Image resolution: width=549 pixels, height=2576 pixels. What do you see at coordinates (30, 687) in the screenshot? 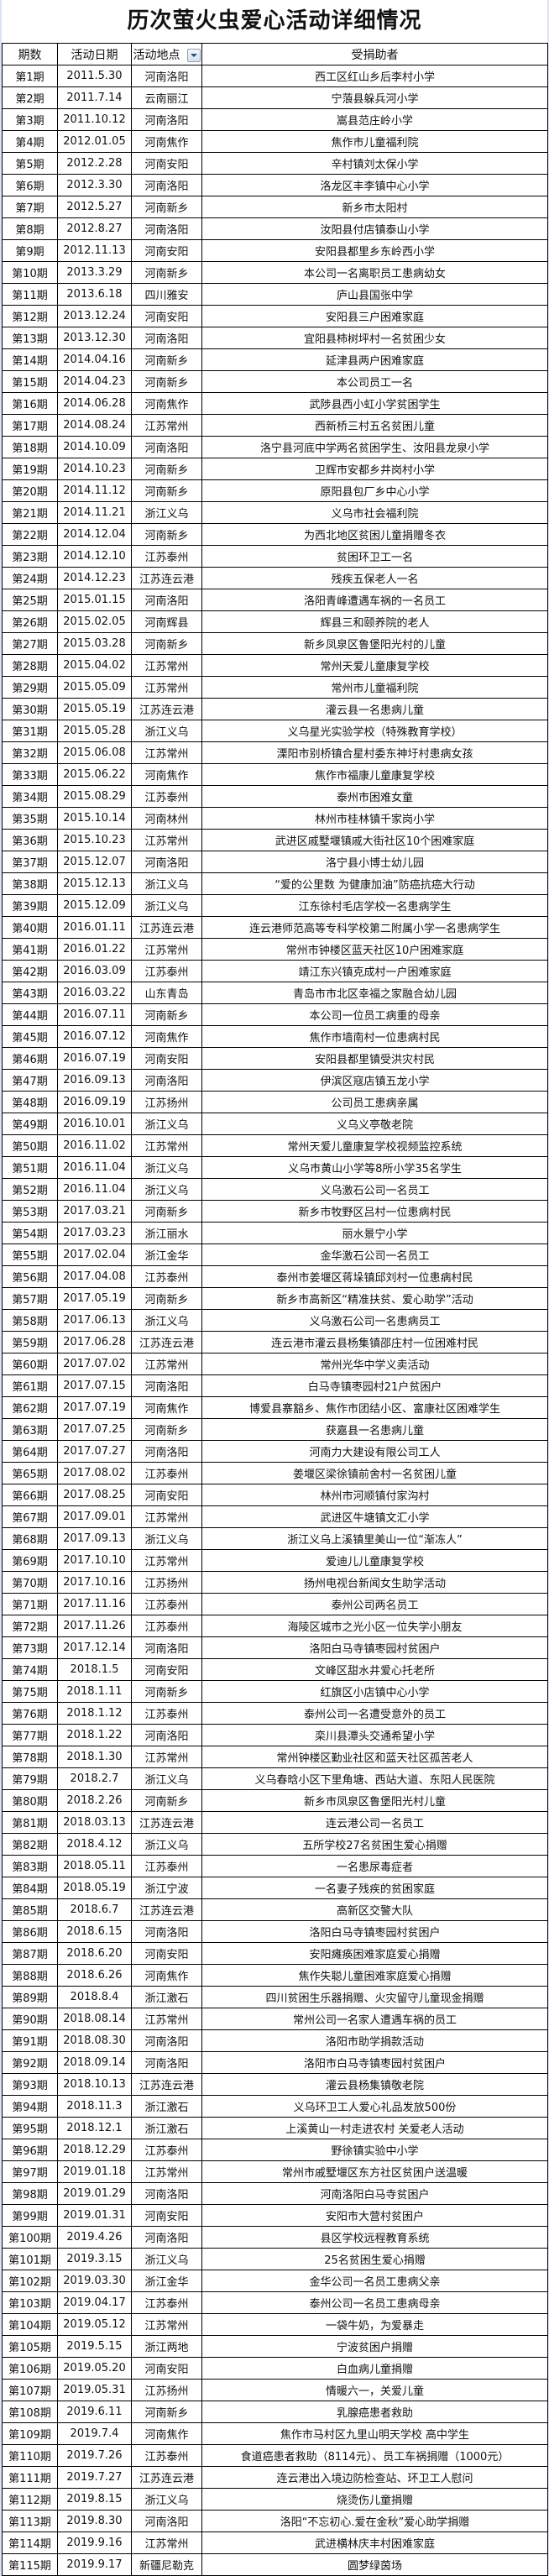
I see `cell-period: 第29期` at bounding box center [30, 687].